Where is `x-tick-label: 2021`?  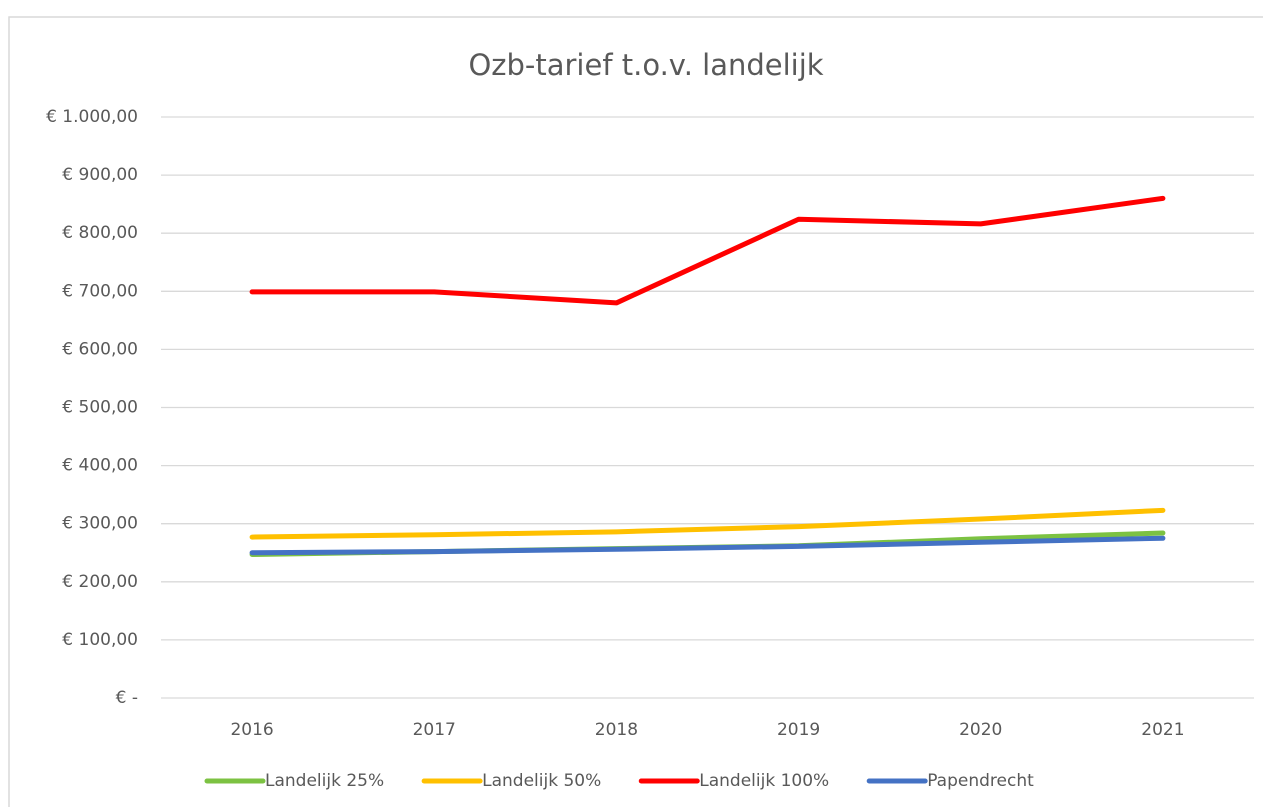 x-tick-label: 2021 is located at coordinates (1162, 730).